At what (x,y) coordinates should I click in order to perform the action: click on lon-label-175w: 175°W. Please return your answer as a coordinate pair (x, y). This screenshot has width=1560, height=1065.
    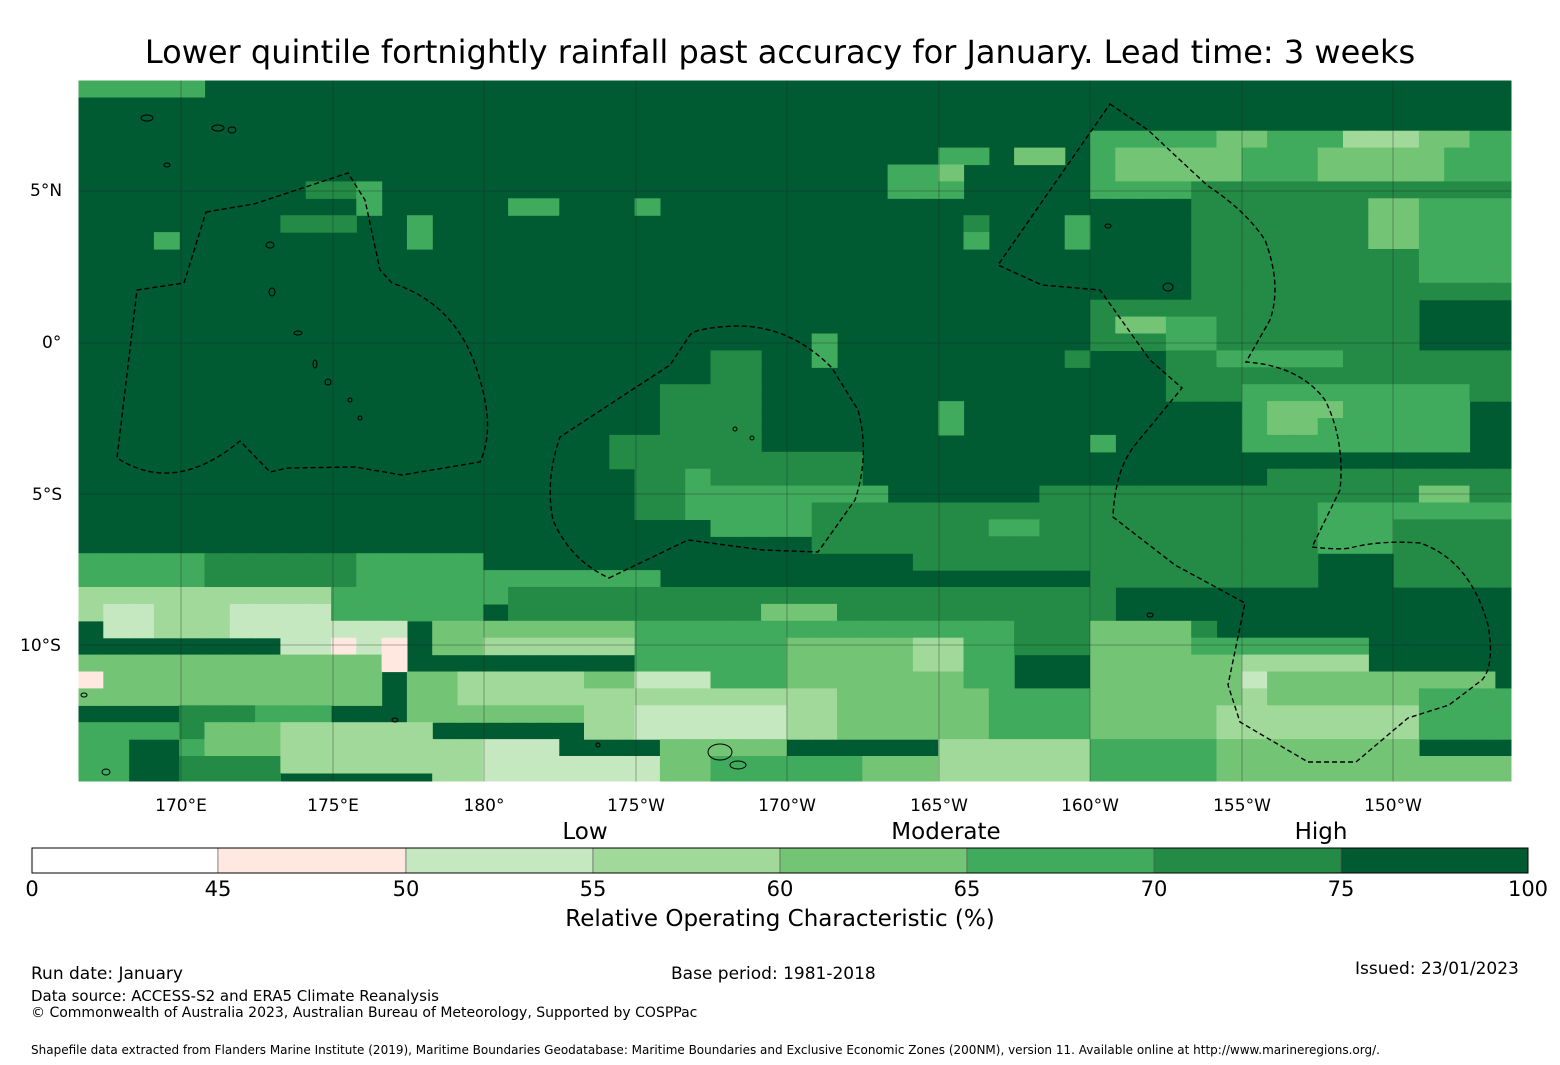
    Looking at the image, I should click on (636, 806).